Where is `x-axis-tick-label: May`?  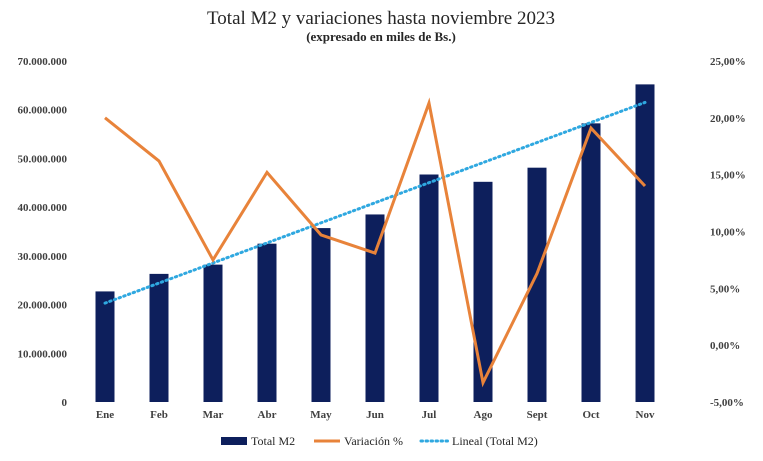 x-axis-tick-label: May is located at coordinates (321, 415).